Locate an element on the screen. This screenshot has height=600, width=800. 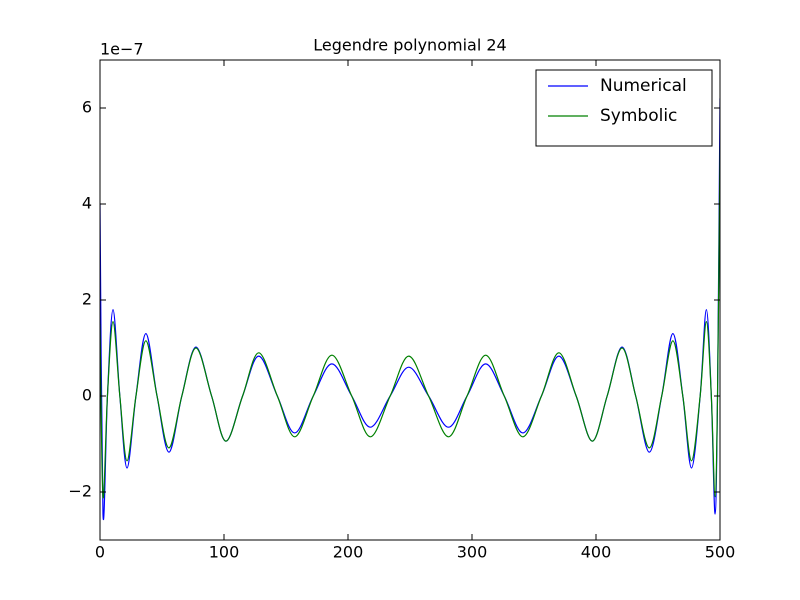
x-tick-label: 0 is located at coordinates (100, 552).